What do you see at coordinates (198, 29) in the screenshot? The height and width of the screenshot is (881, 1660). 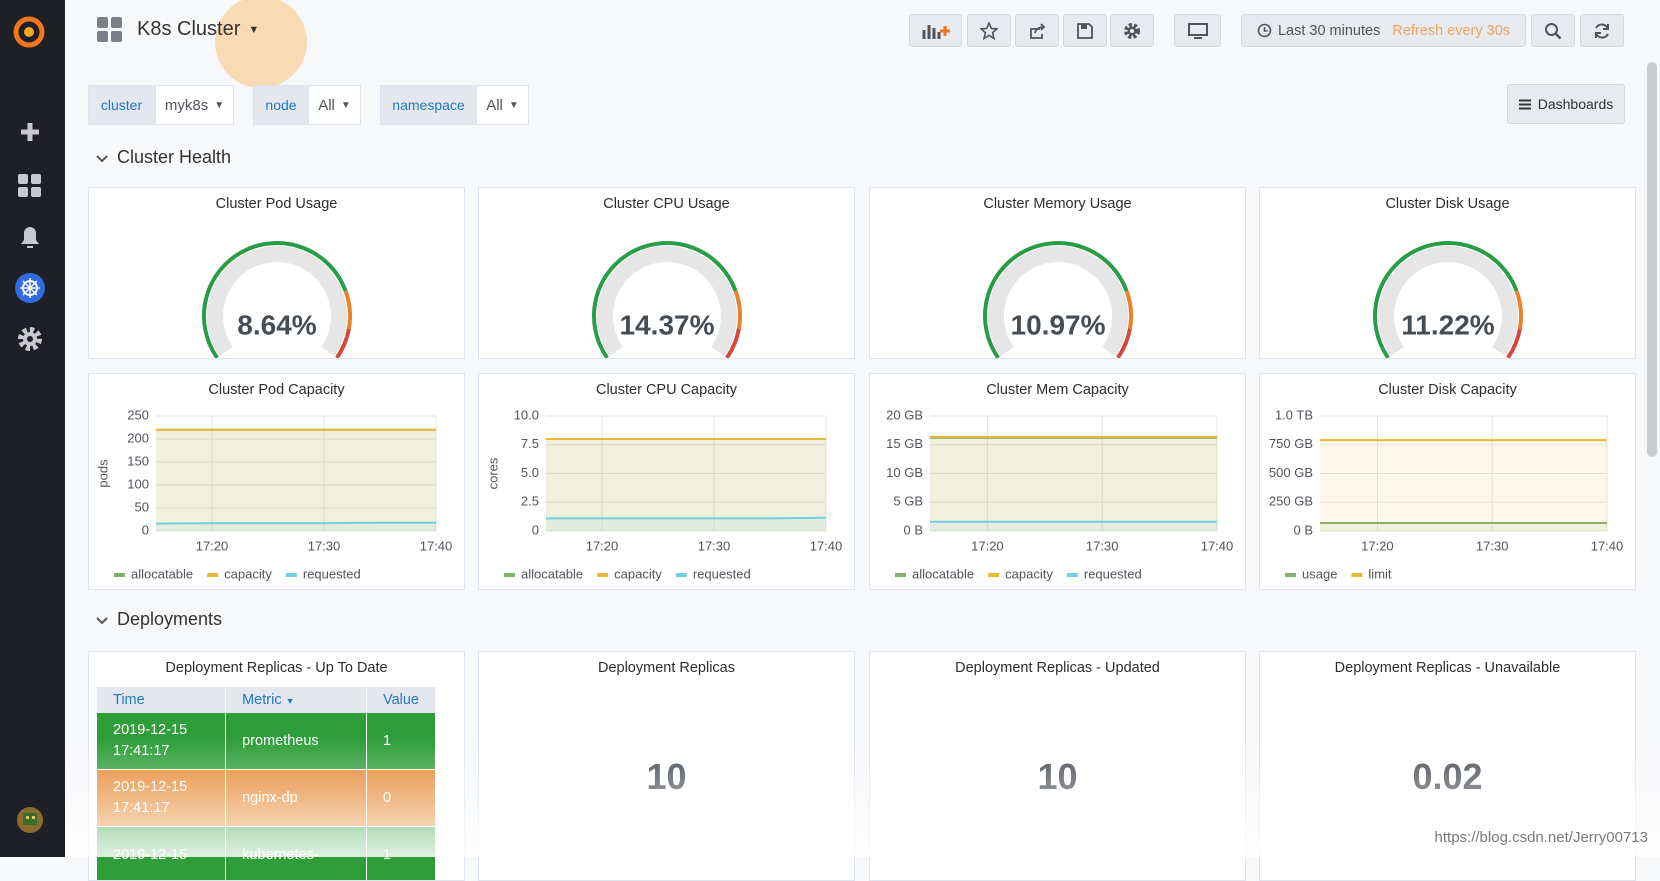 I see `dashboard-title: K8s Cluster ▼` at bounding box center [198, 29].